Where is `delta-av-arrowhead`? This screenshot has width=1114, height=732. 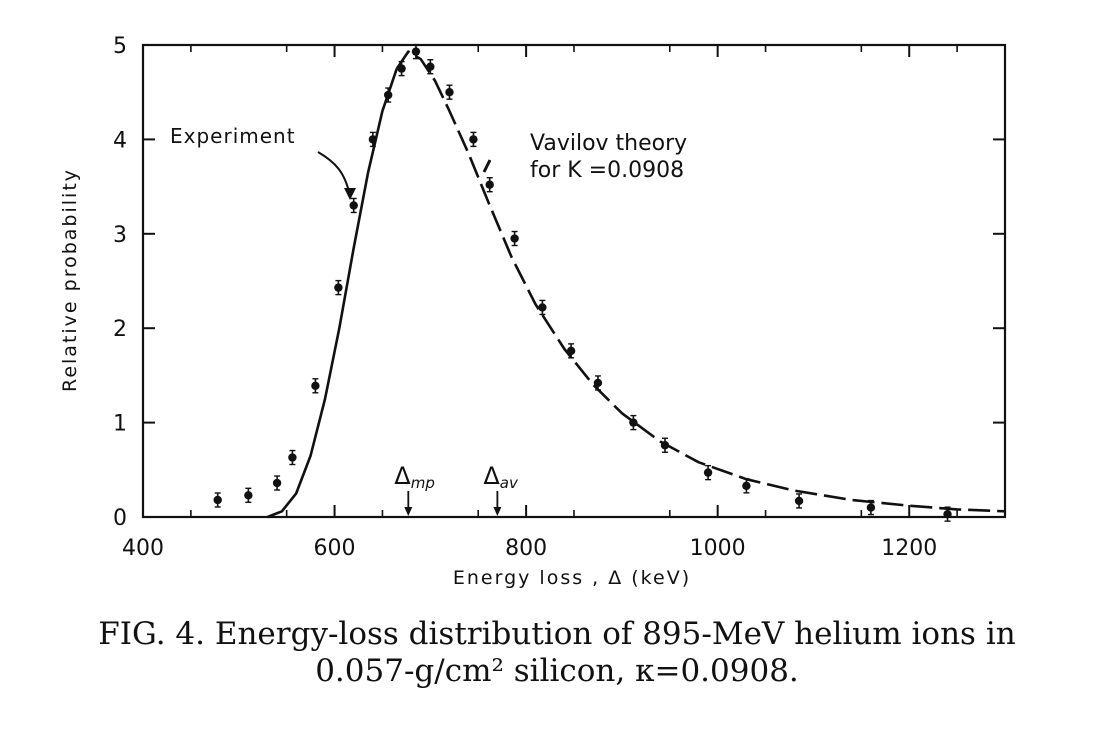
delta-av-arrowhead is located at coordinates (497, 511).